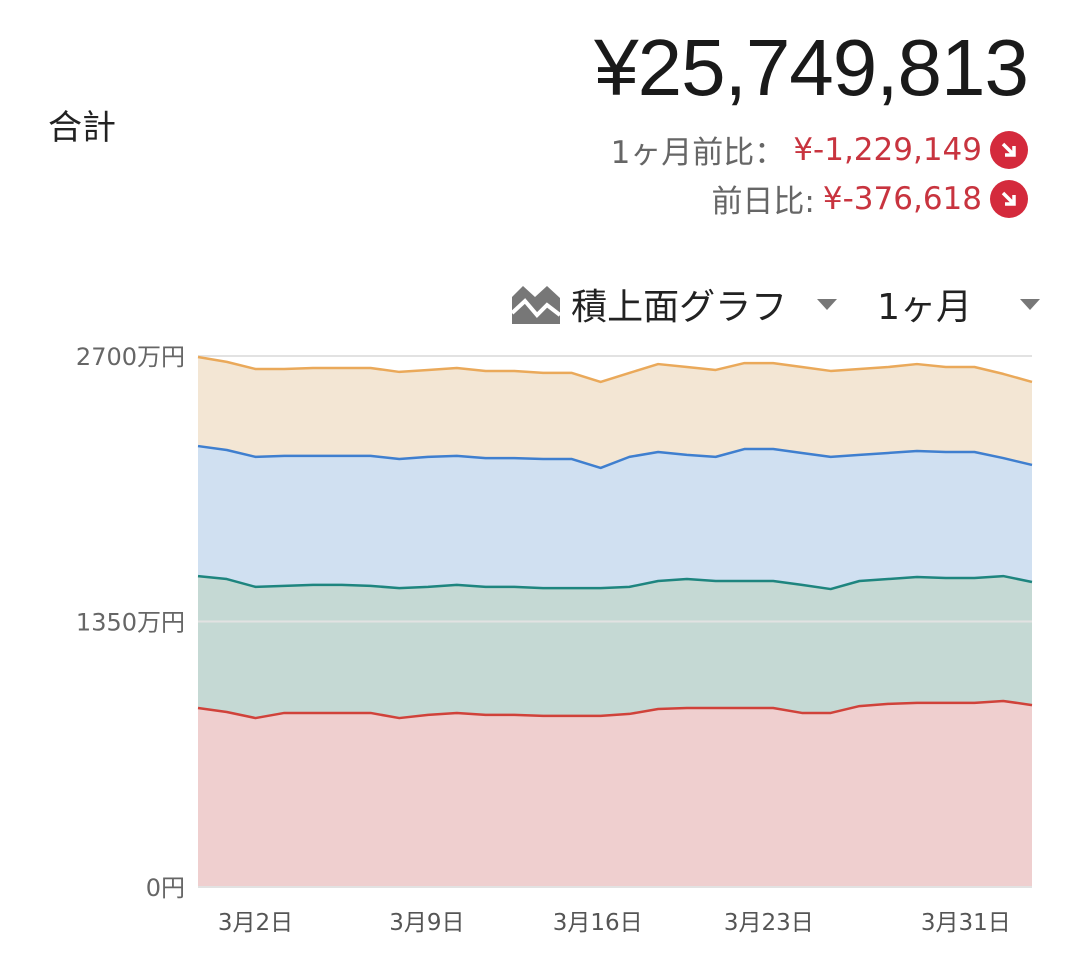 Image resolution: width=1080 pixels, height=967 pixels. I want to click on month-compare: 1ヶ月前比： ¥-1,229,149, so click(819, 149).